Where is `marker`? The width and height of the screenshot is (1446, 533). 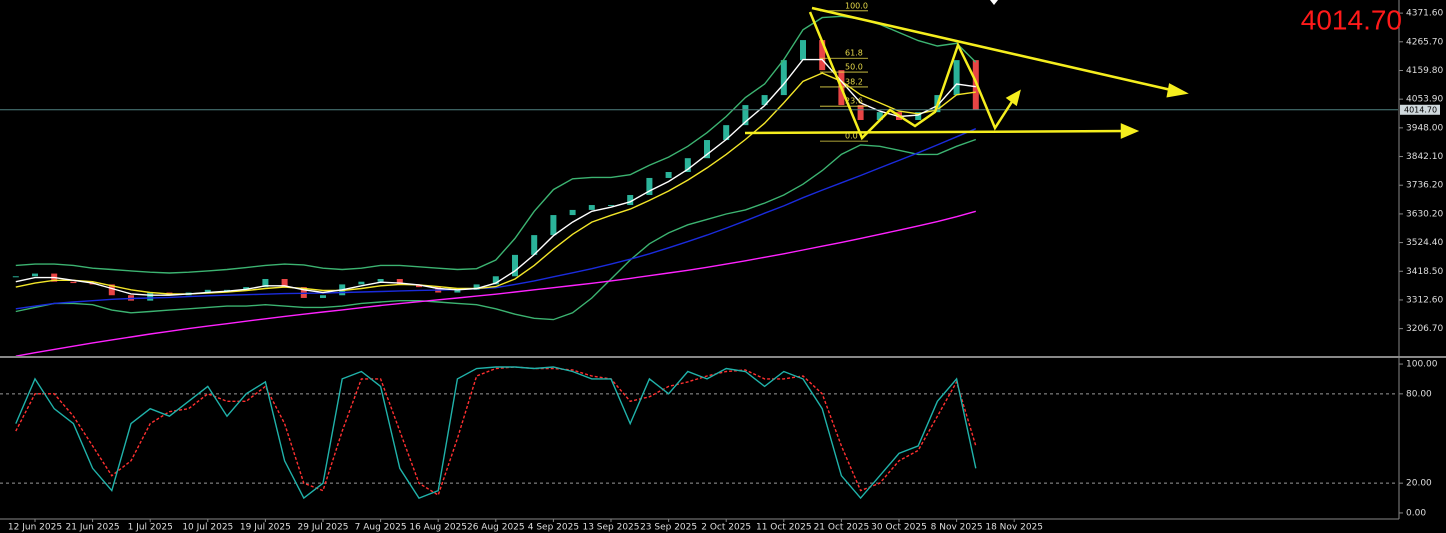 marker is located at coordinates (994, 2).